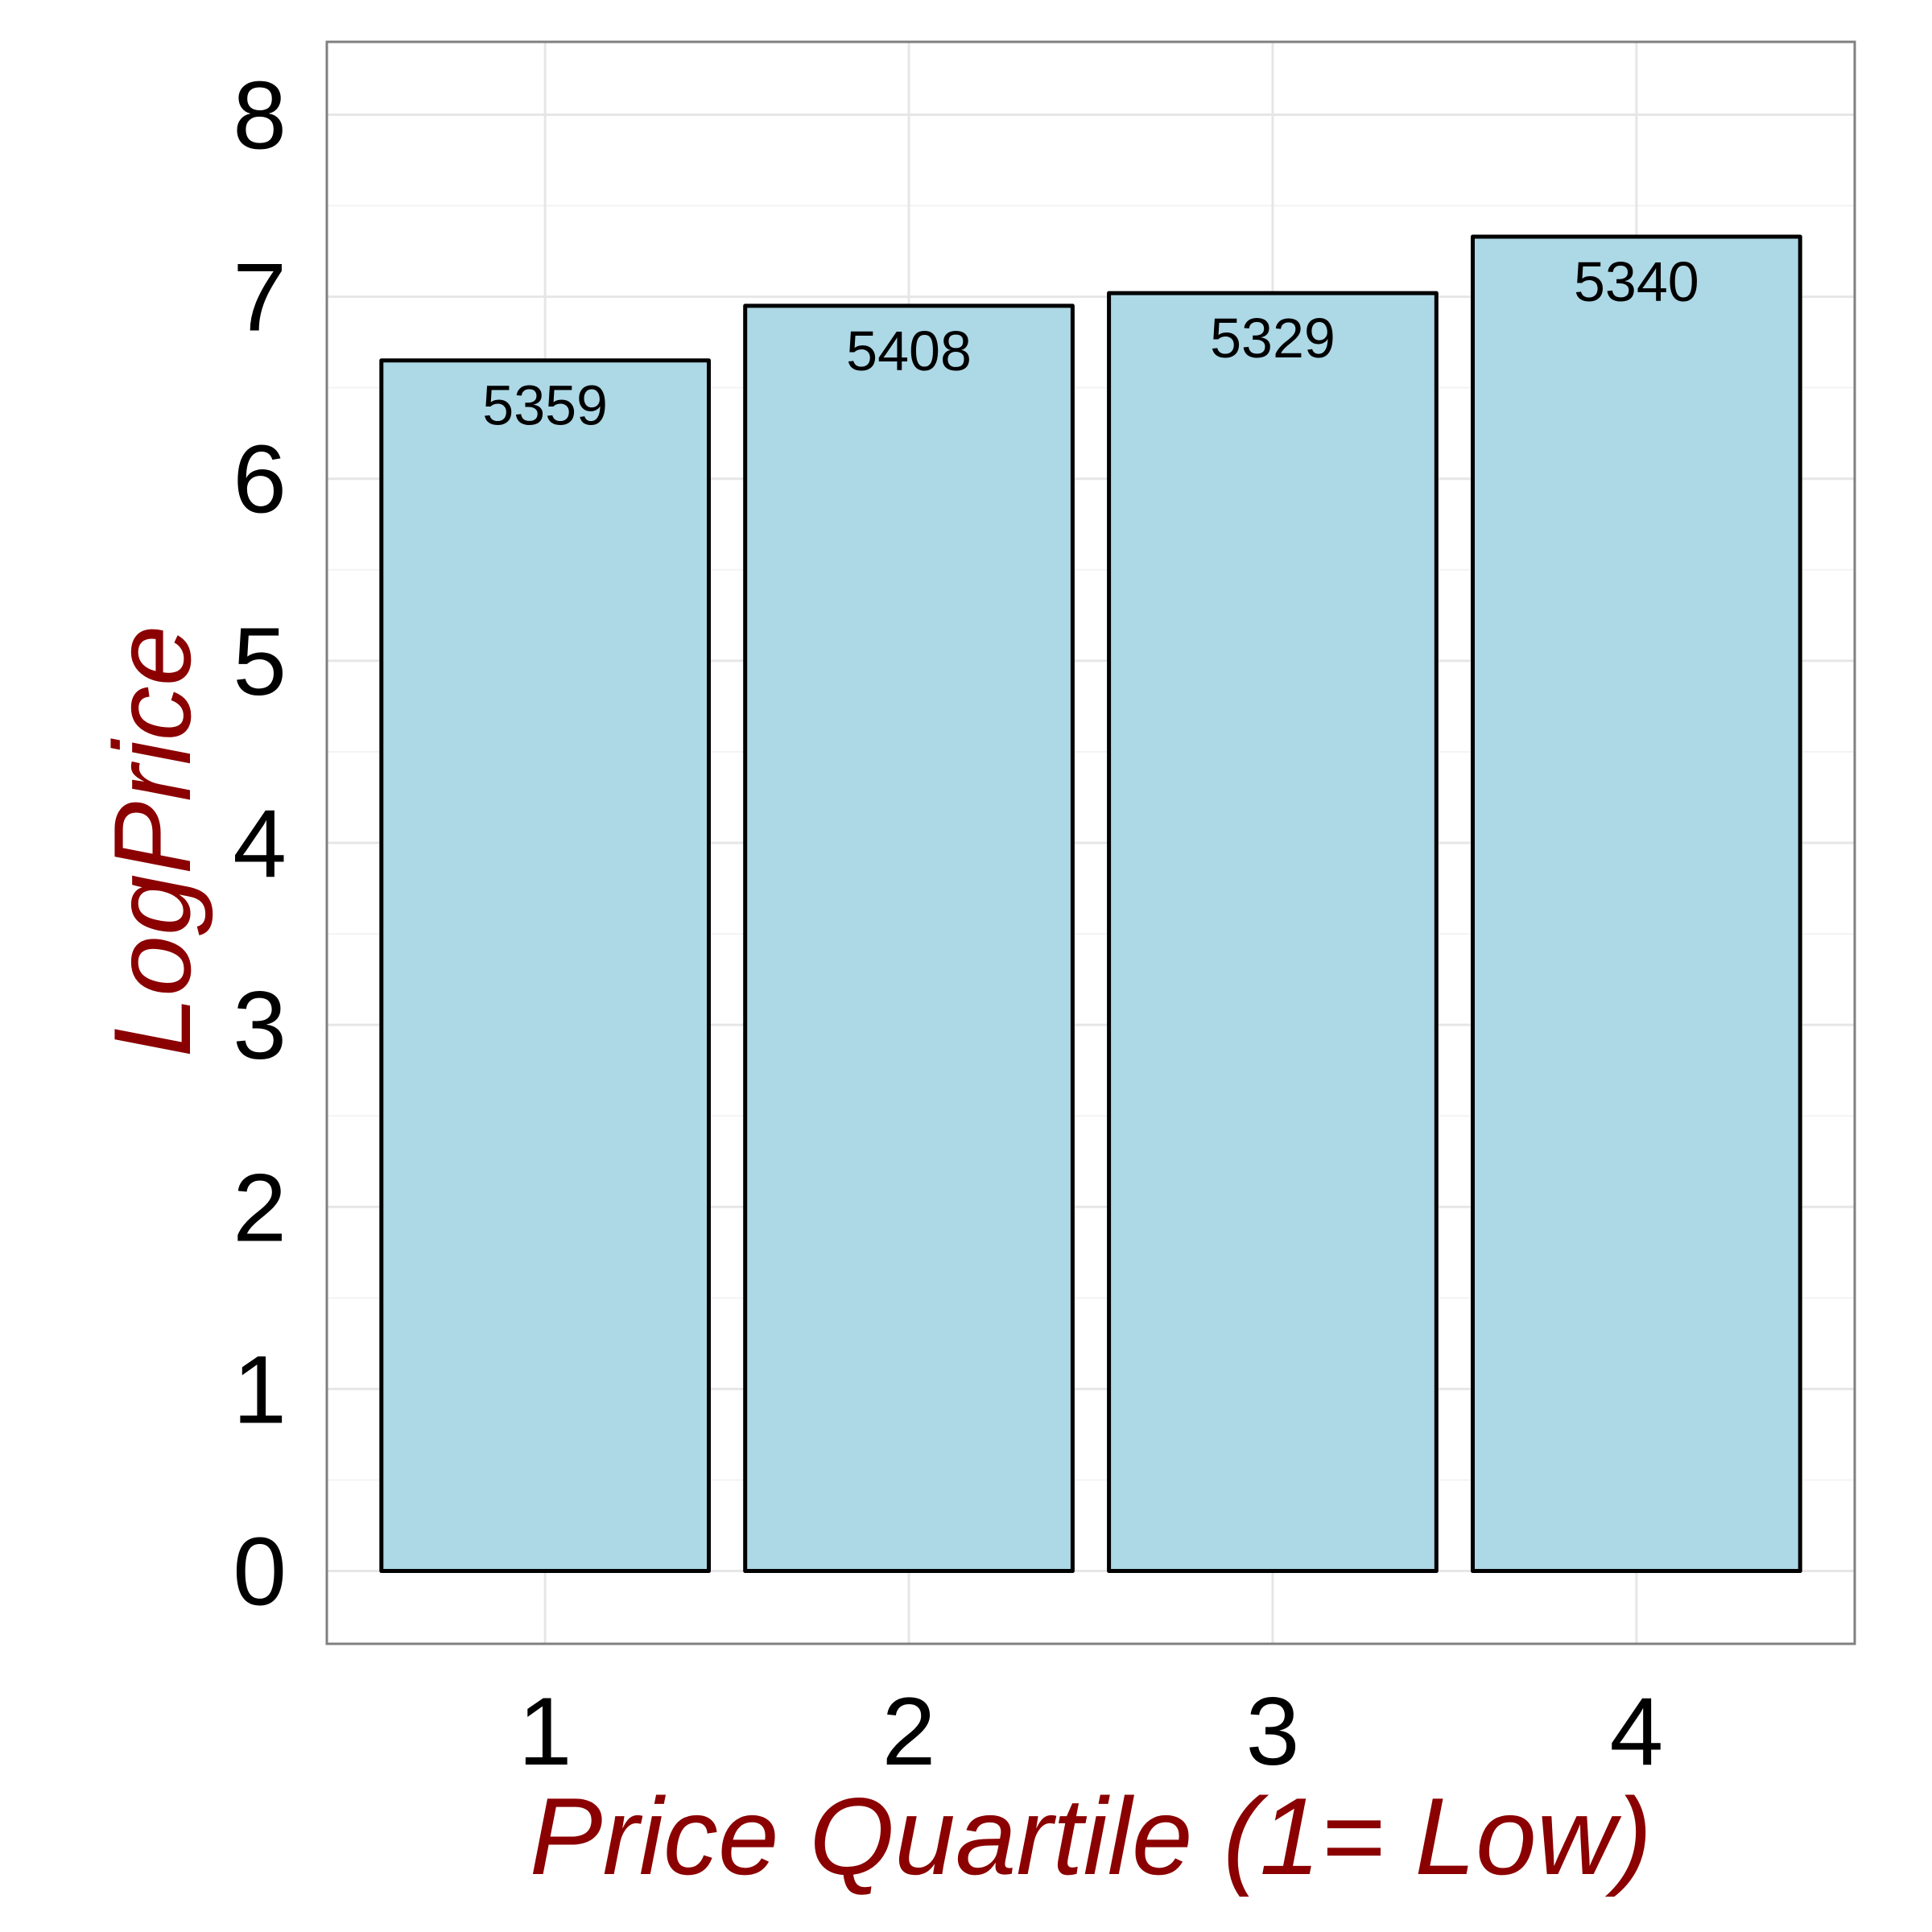 The image size is (1932, 1932). Describe the element at coordinates (1273, 1731) in the screenshot. I see `x-tick-label: 3` at that location.